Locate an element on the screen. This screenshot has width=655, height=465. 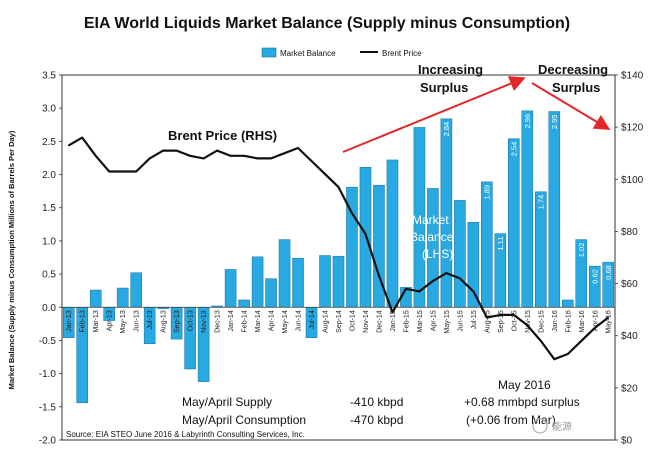
right-tick-label: $0 is located at coordinates (627, 441).